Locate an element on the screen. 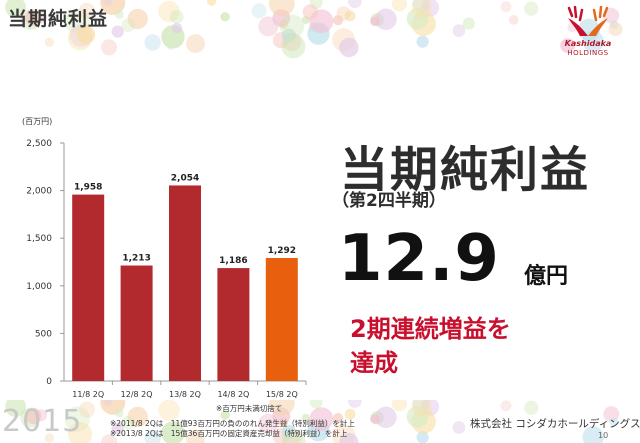 The width and height of the screenshot is (640, 443). x-tick-label: 11/8 2Q is located at coordinates (88, 394).